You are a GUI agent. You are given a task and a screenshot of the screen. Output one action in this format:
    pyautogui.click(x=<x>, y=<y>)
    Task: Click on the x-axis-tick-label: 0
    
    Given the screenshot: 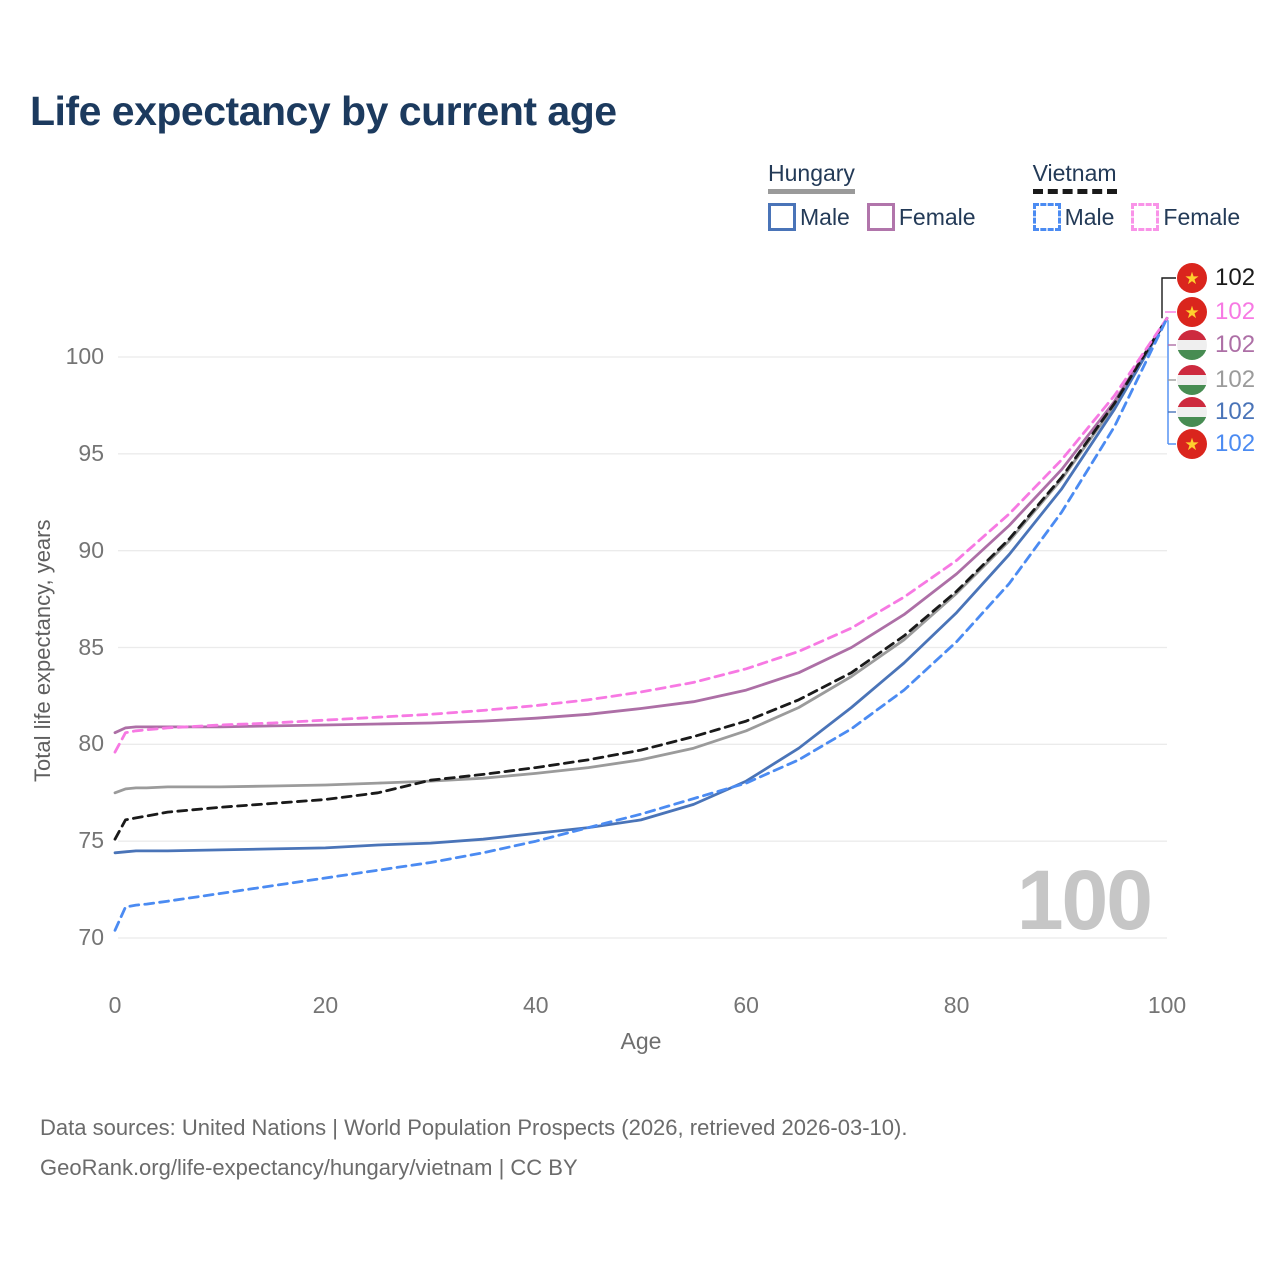 What is the action you would take?
    pyautogui.click(x=115, y=1005)
    